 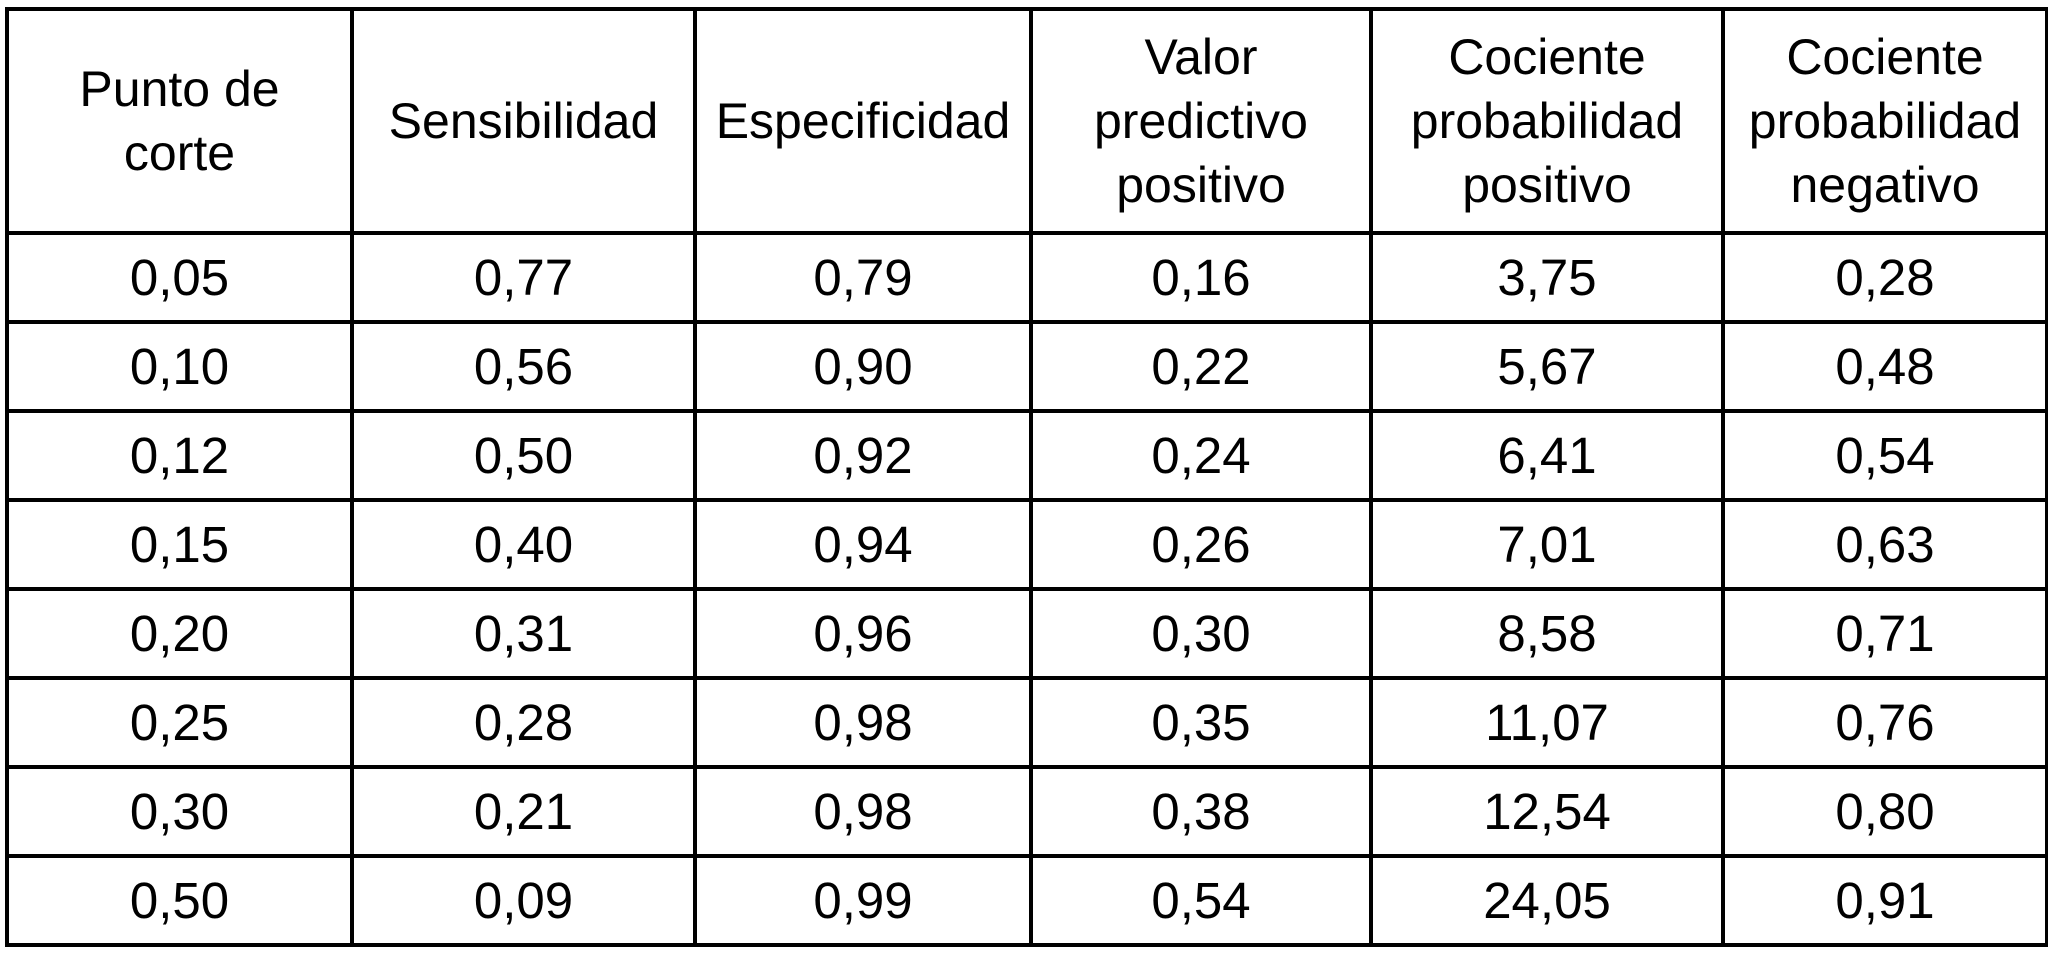 I want to click on table-cell: 0,71, so click(x=1884, y=633).